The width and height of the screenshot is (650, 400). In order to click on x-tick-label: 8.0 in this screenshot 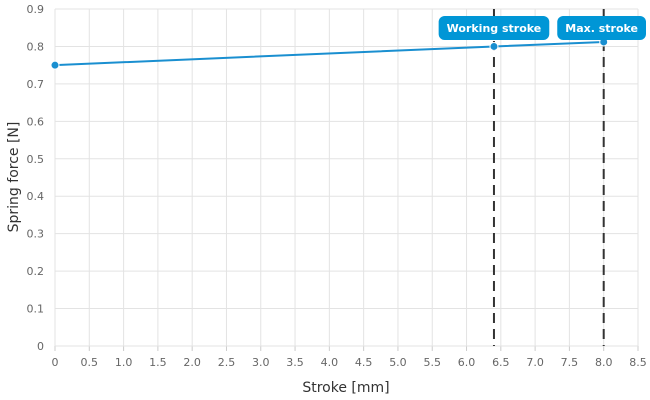, I will do `click(604, 362)`.